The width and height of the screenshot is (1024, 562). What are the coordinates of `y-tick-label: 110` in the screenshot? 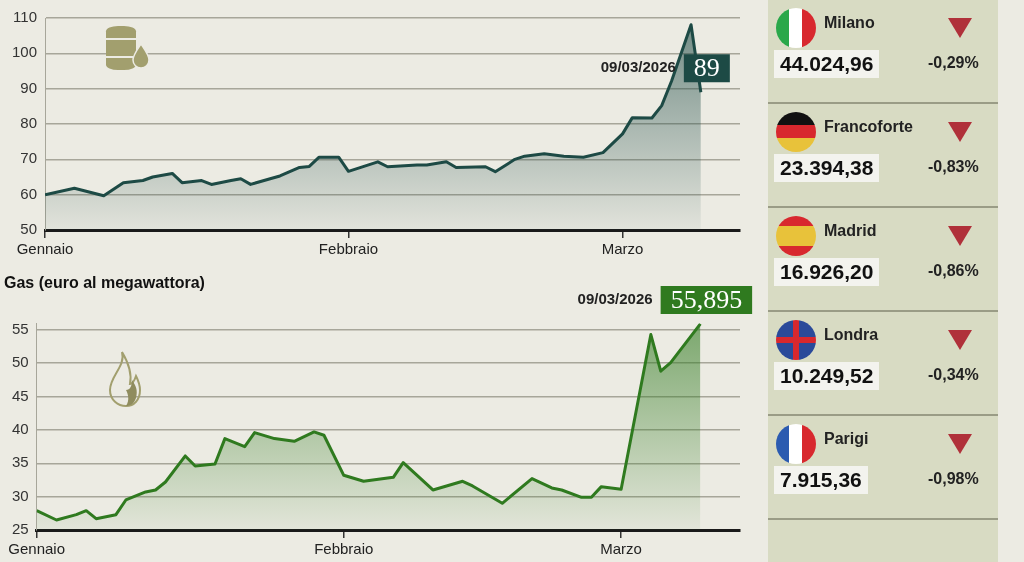 It's located at (25, 17).